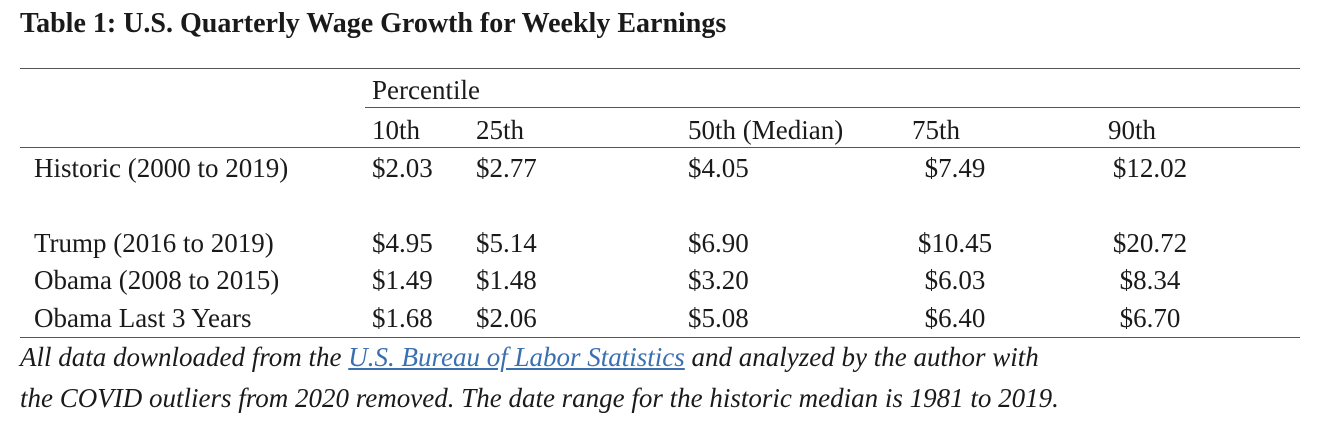  I want to click on cell: $4.05, so click(718, 168).